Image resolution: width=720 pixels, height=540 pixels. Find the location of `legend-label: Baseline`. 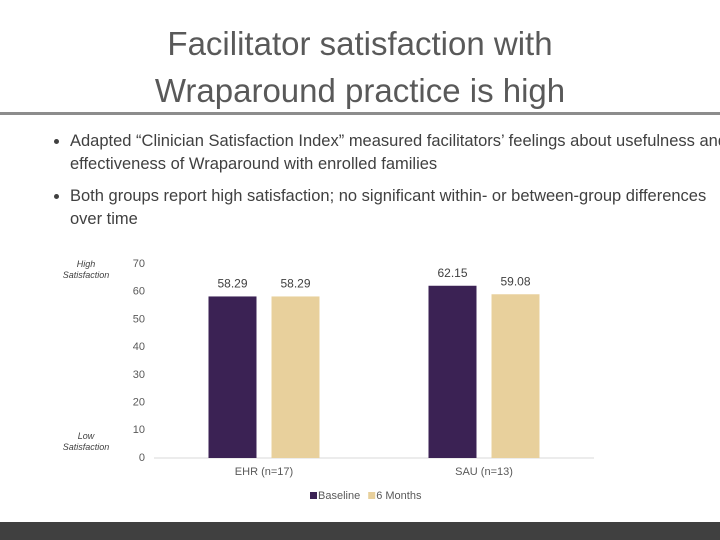

legend-label: Baseline is located at coordinates (339, 496).